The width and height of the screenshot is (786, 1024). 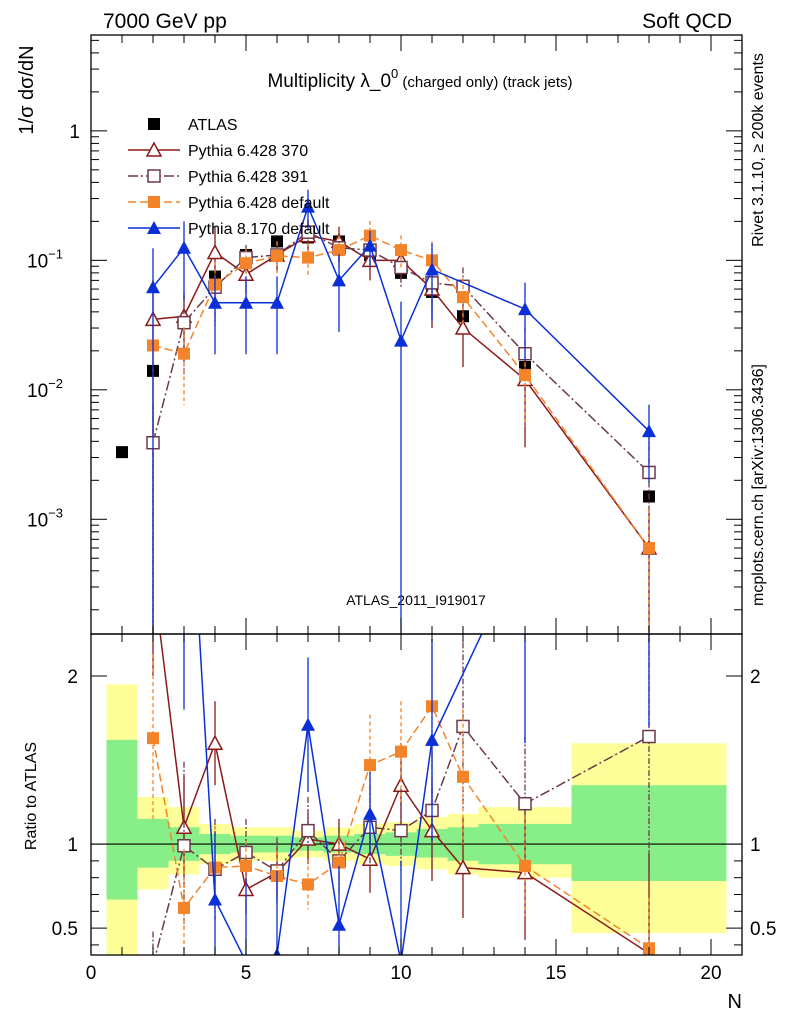 What do you see at coordinates (763, 929) in the screenshot?
I see `ratio-y-tick-label-right: 0.5` at bounding box center [763, 929].